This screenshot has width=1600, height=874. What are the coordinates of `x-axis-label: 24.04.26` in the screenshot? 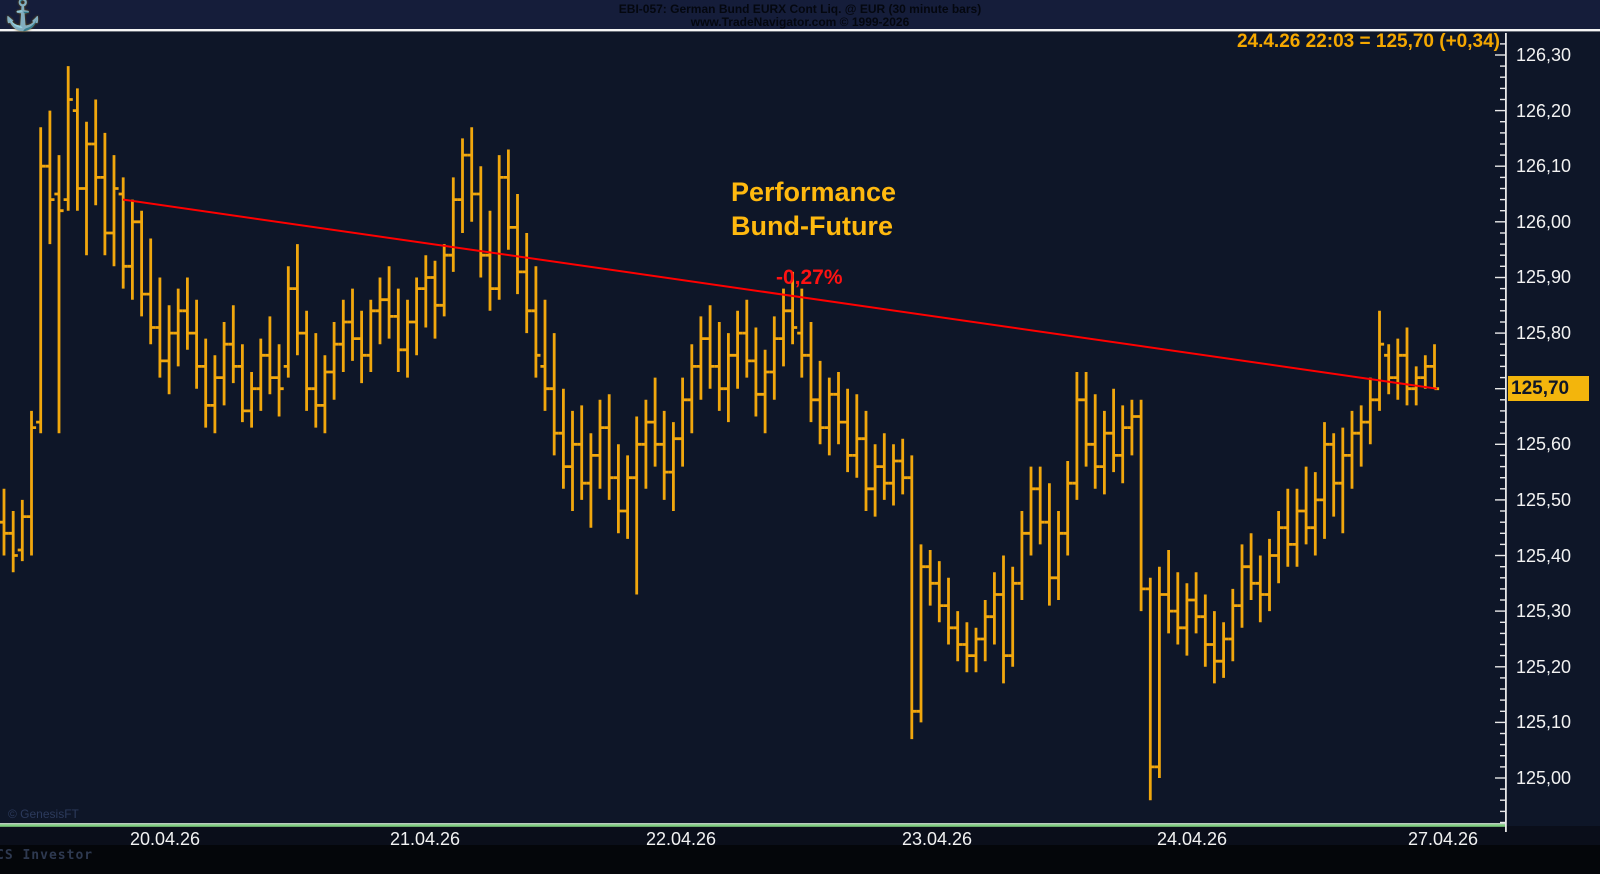 It's located at (1192, 839).